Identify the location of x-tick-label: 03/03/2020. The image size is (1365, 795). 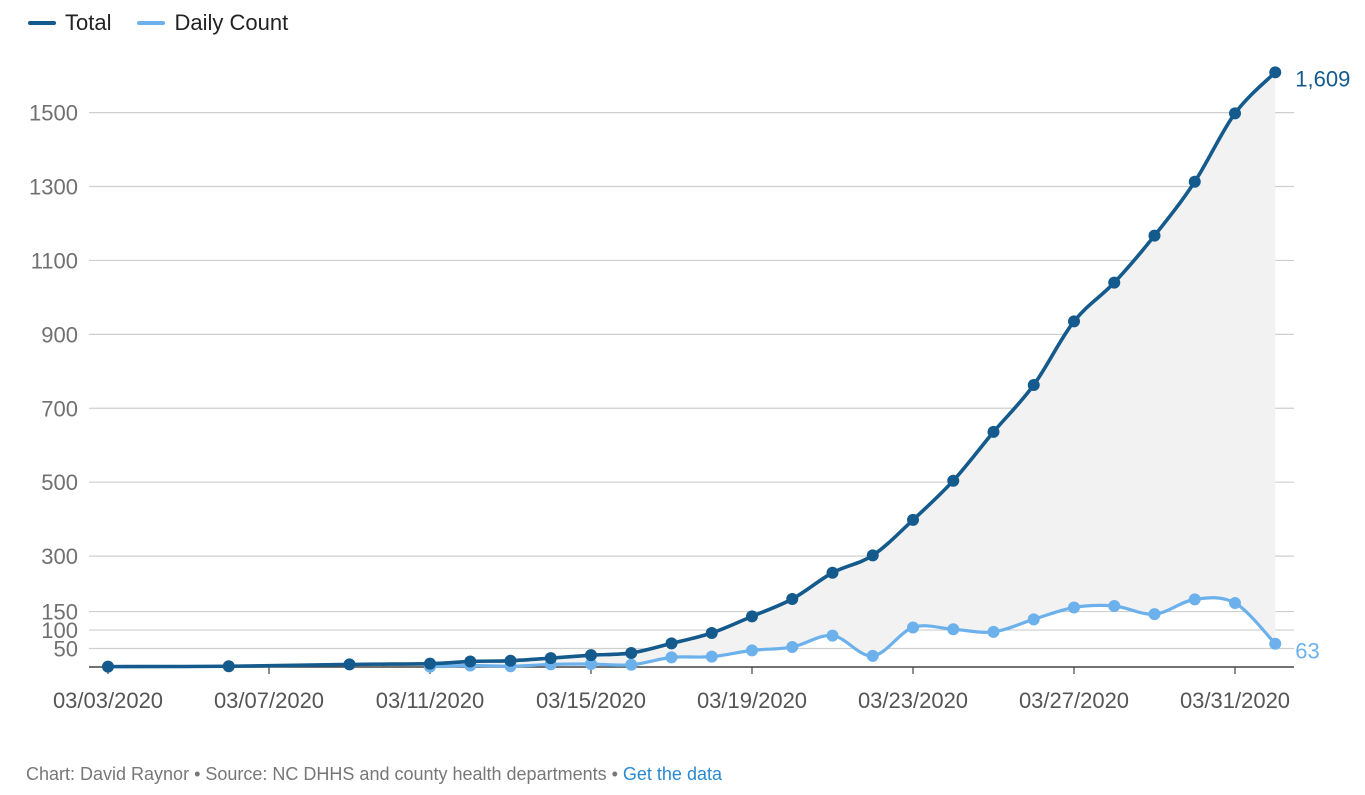
(108, 700).